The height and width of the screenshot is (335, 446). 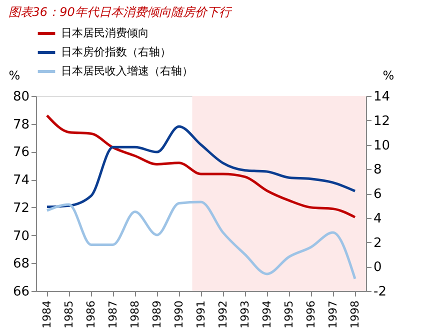 I want to click on x-tick-label: 1993, so click(x=245, y=314).